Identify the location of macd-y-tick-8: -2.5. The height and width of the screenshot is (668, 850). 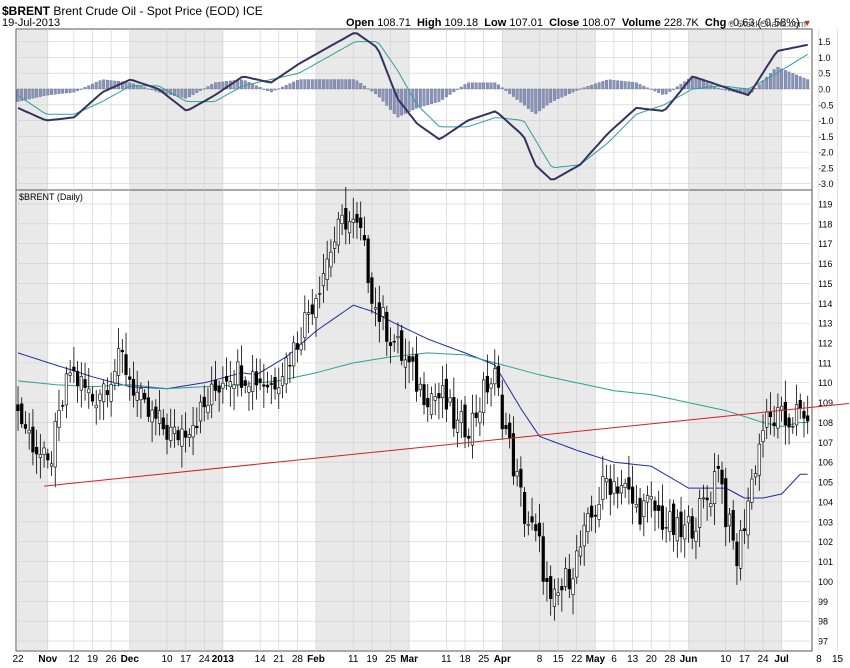
(826, 168).